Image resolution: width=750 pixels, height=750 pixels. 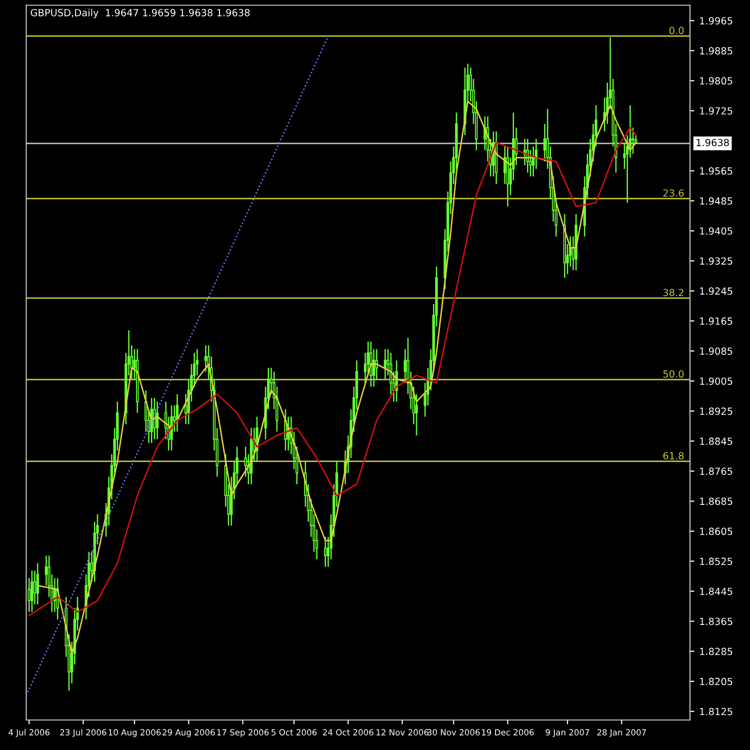 I want to click on x-tick-label: 12 Nov 2006, so click(x=402, y=732).